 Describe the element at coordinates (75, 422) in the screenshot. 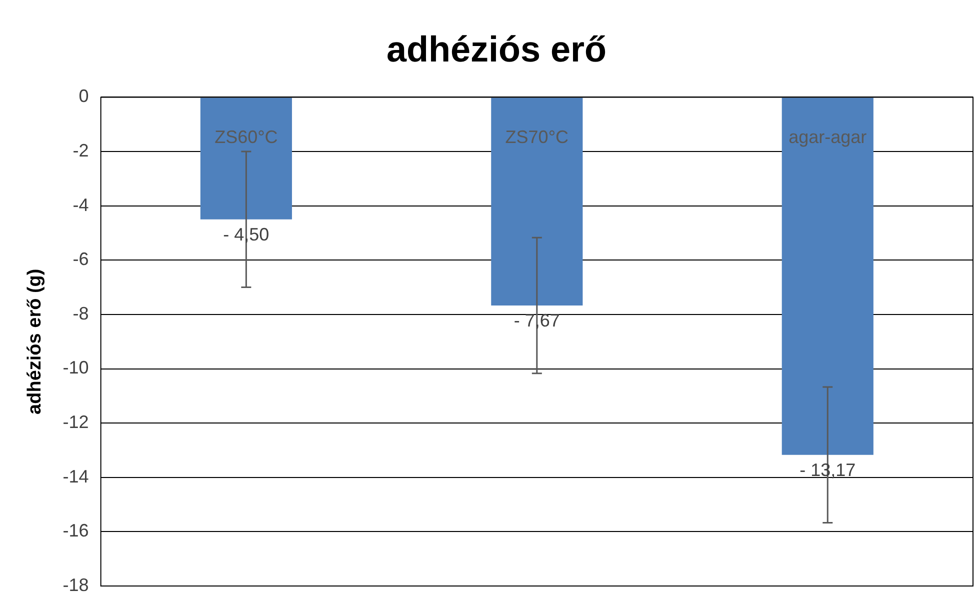

I see `y-tick-label: -12` at that location.